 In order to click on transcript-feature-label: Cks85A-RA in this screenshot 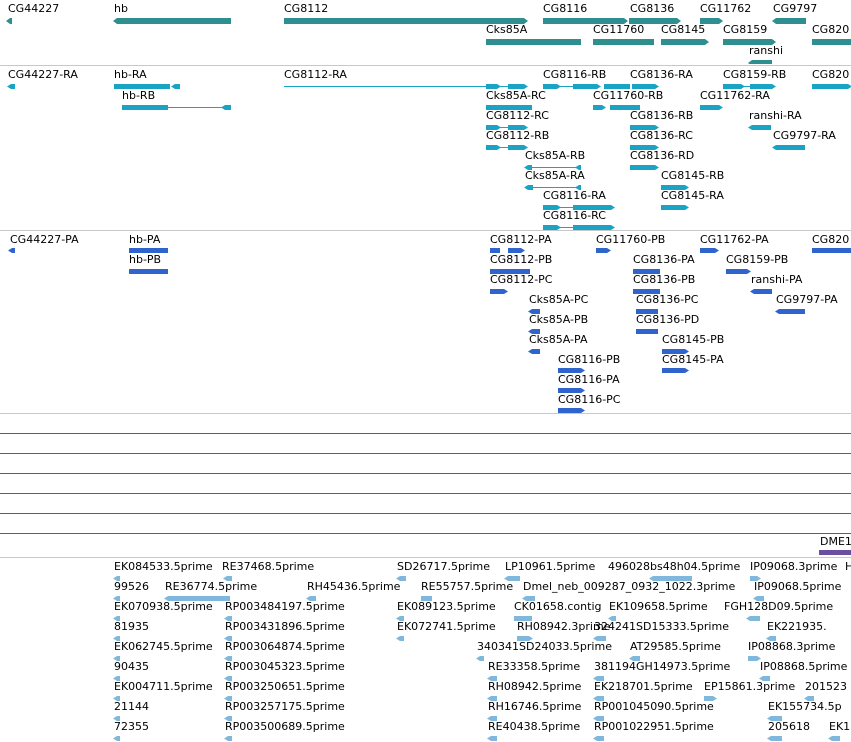, I will do `click(555, 175)`.